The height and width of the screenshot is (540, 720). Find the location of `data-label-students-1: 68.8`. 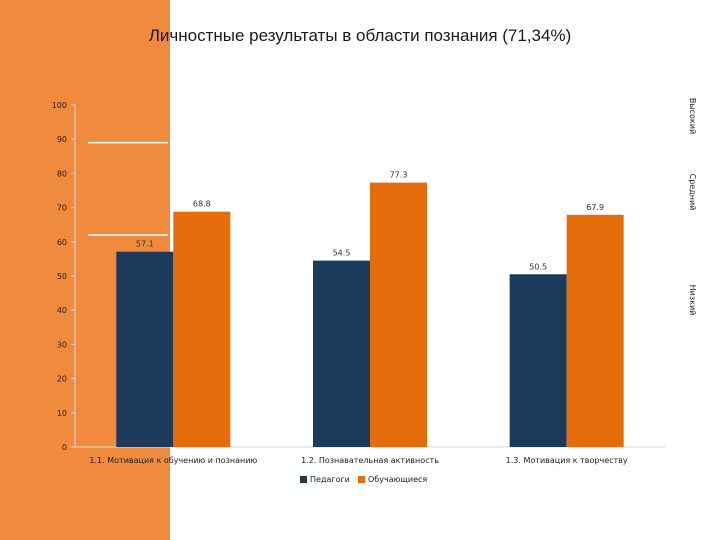

data-label-students-1: 68.8 is located at coordinates (202, 204).